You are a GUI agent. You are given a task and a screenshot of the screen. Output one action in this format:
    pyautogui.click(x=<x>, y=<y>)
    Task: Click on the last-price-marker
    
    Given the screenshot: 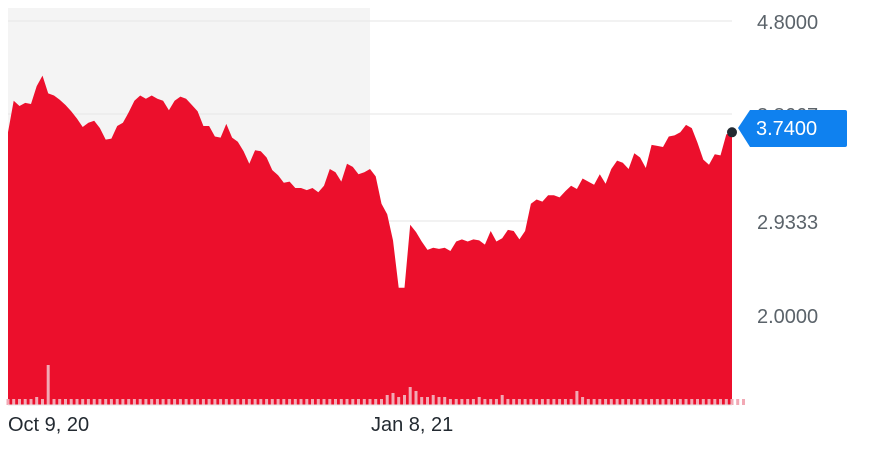 What is the action you would take?
    pyautogui.click(x=732, y=132)
    